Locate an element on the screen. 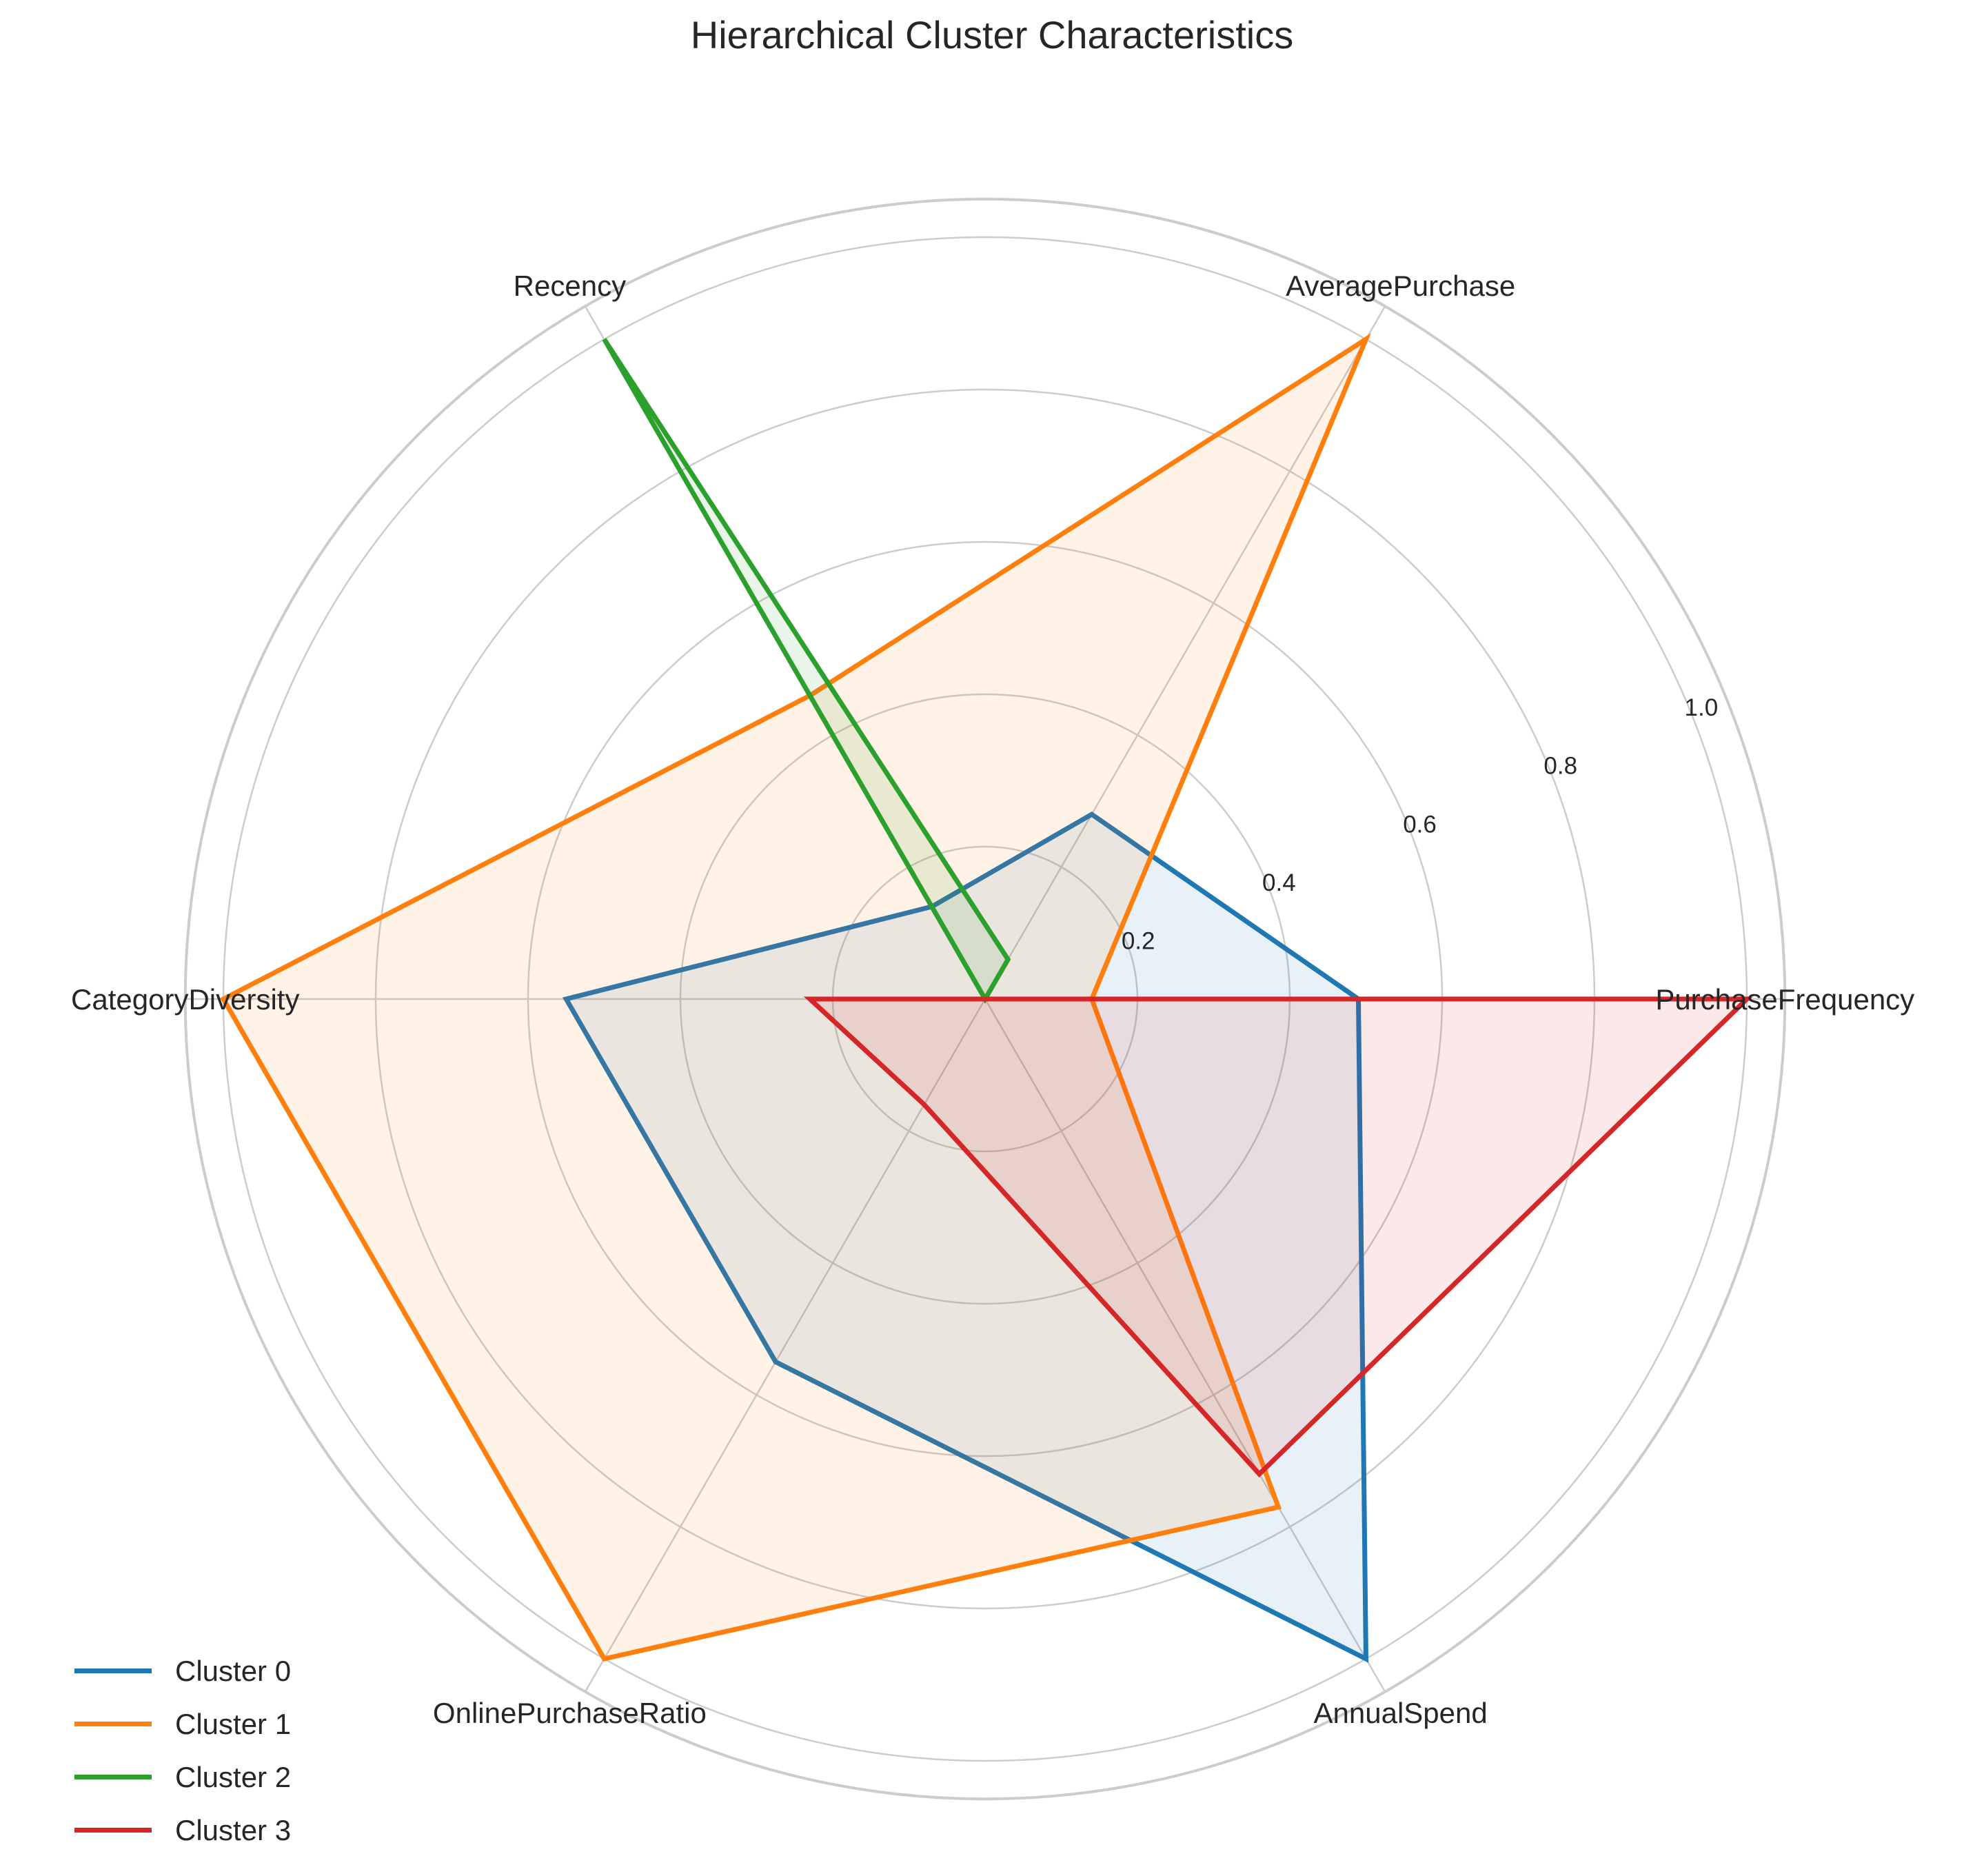  legend-label: Cluster 2 is located at coordinates (234, 1776).